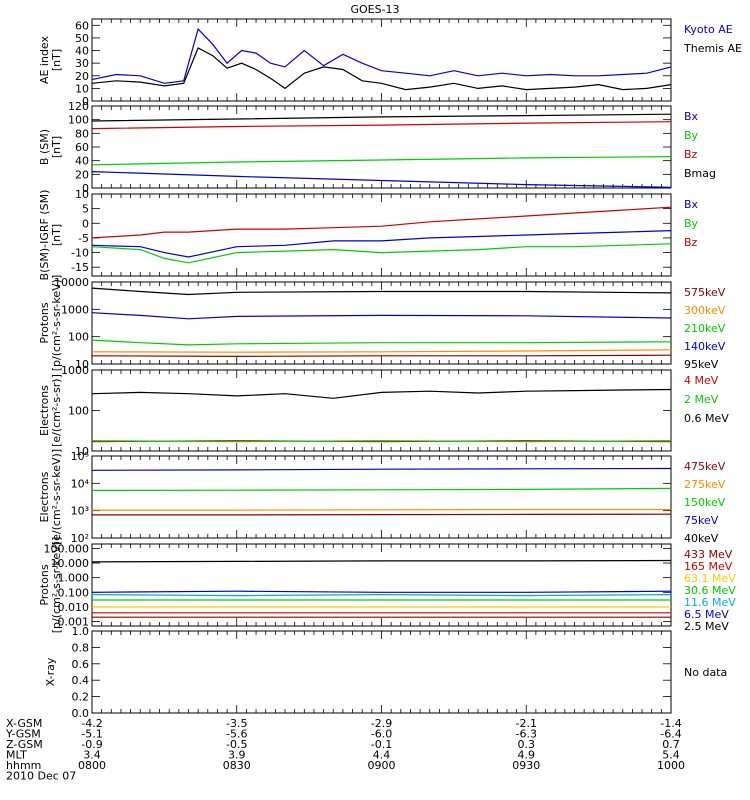 The image size is (750, 800). Describe the element at coordinates (705, 292) in the screenshot. I see `legend-label: 575keV` at that location.